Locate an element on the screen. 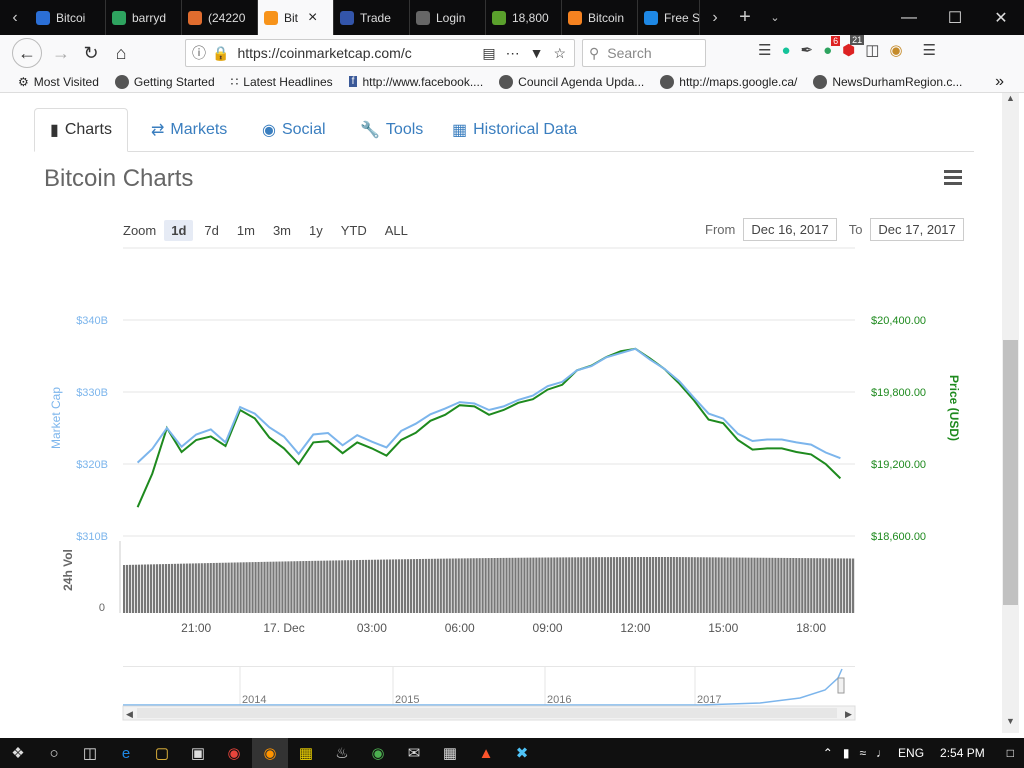  bookmark-google-maps: http://maps.google.ca/ is located at coordinates (728, 81).